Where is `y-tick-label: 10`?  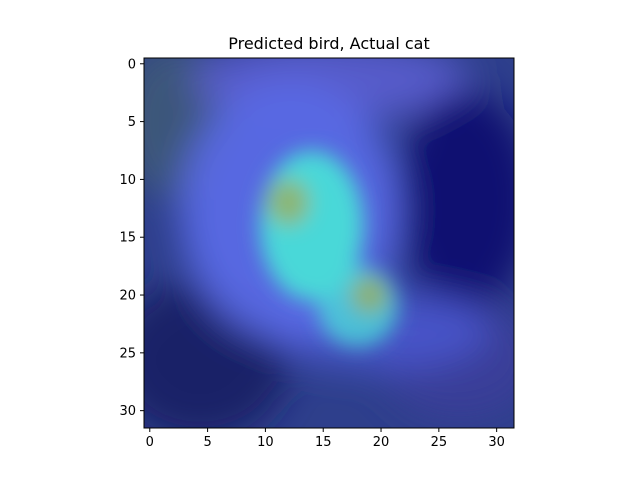
y-tick-label: 10 is located at coordinates (127, 180).